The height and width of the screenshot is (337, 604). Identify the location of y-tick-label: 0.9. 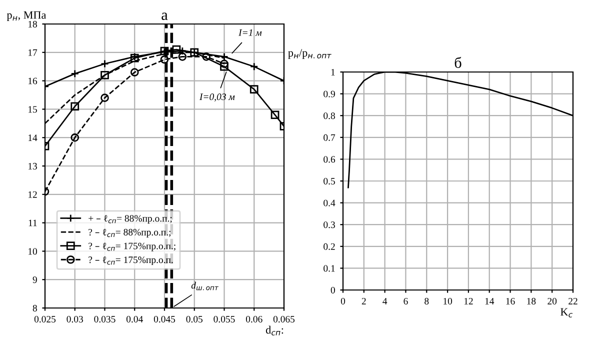
(329, 94).